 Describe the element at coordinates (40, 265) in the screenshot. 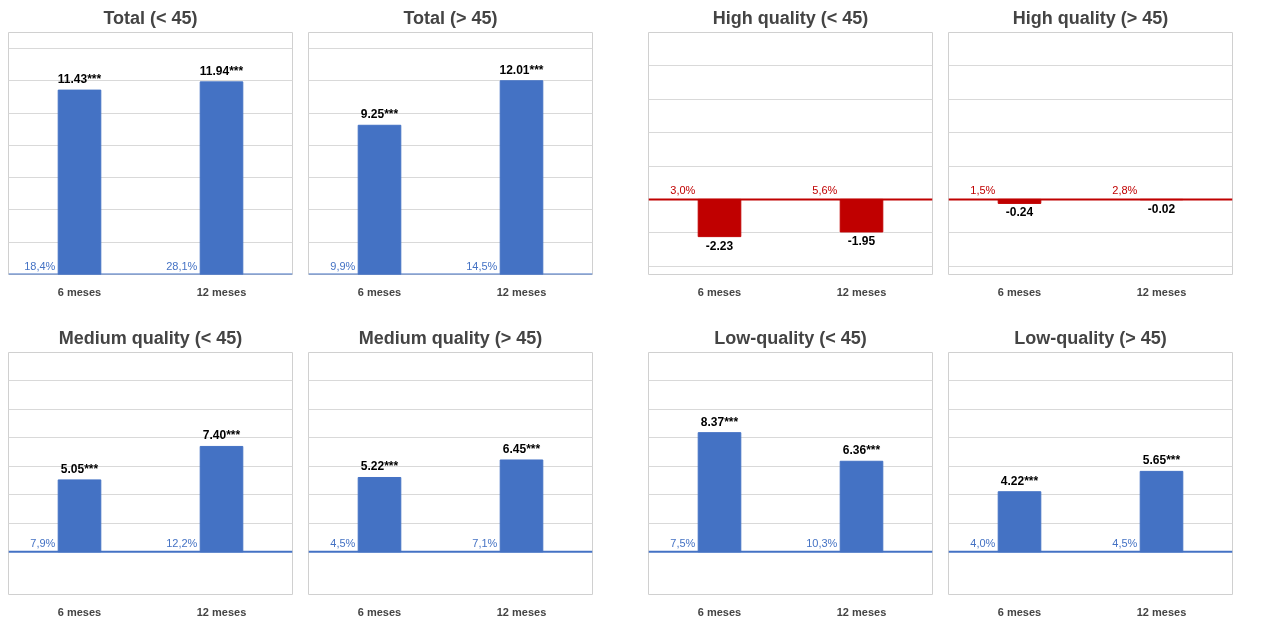

I see `annotation: 18,4%` at that location.